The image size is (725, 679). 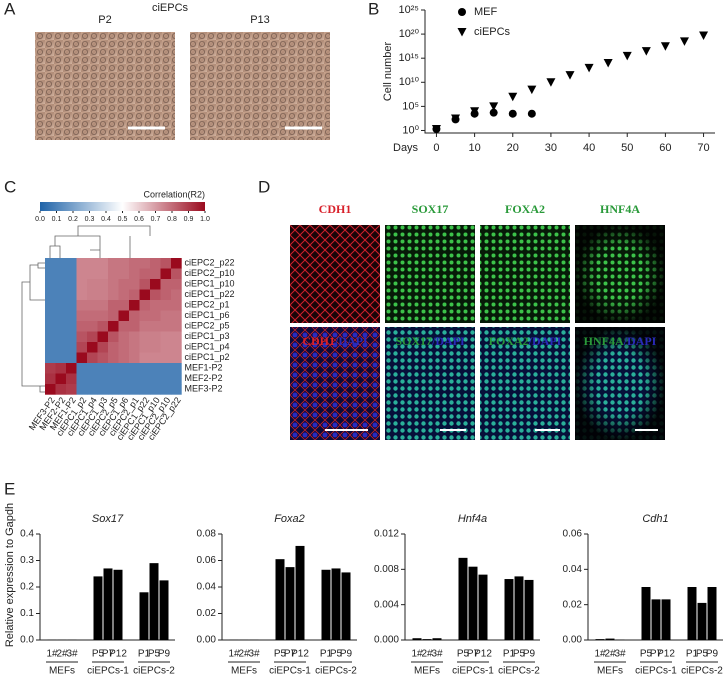 What do you see at coordinates (207, 587) in the screenshot?
I see `y-tick-label: 0.04` at bounding box center [207, 587].